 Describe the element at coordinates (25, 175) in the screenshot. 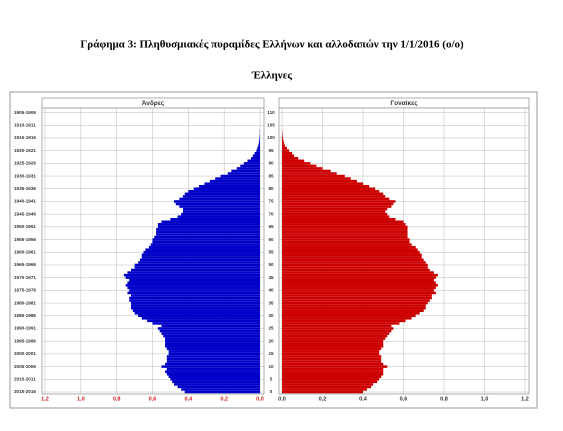

I see `y-tick-label: 1930-1931` at that location.